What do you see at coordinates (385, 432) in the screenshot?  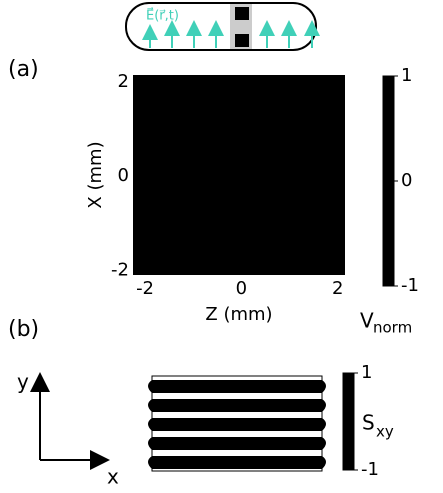 I see `colorbar-sub: xy` at bounding box center [385, 432].